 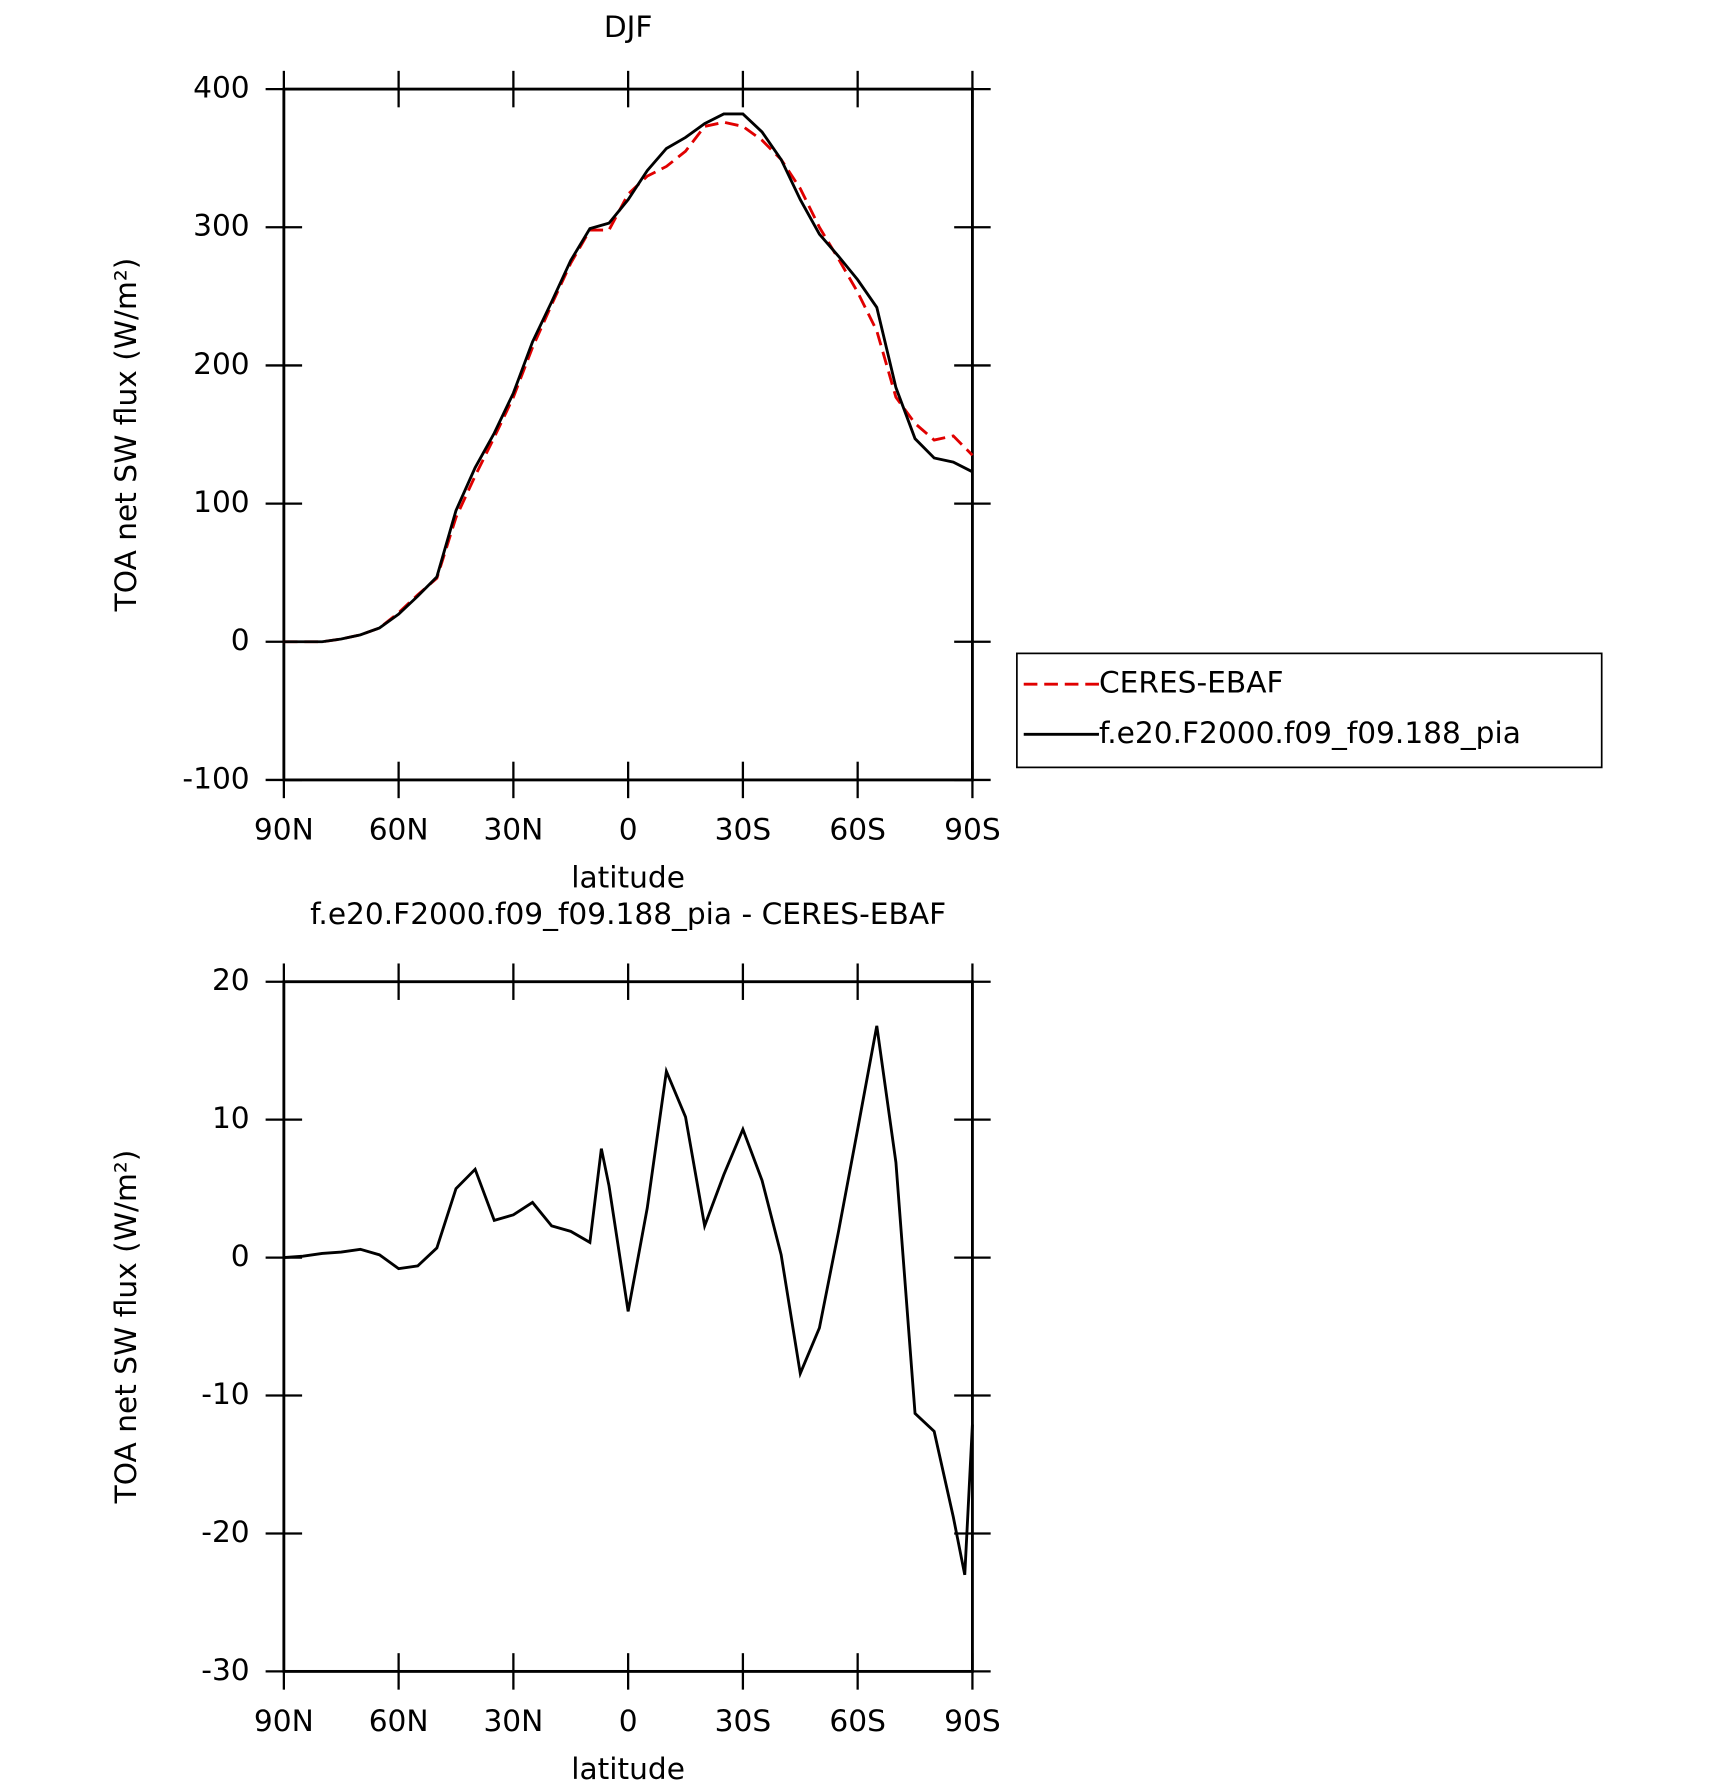 I want to click on legend-box, so click(x=1309, y=710).